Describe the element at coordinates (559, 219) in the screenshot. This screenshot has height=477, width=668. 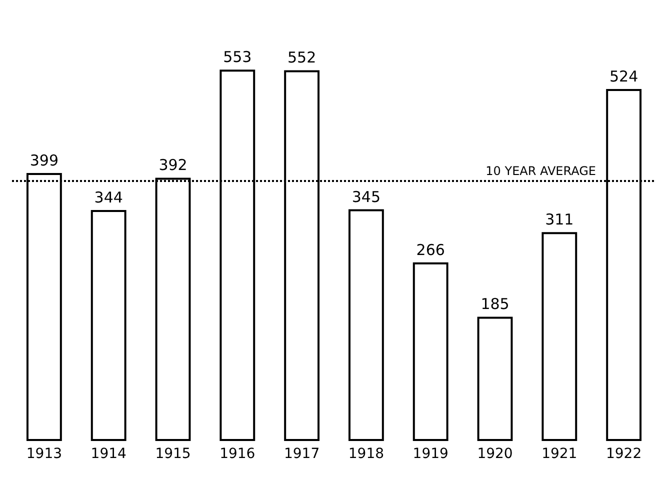
I see `data-label: 311` at that location.